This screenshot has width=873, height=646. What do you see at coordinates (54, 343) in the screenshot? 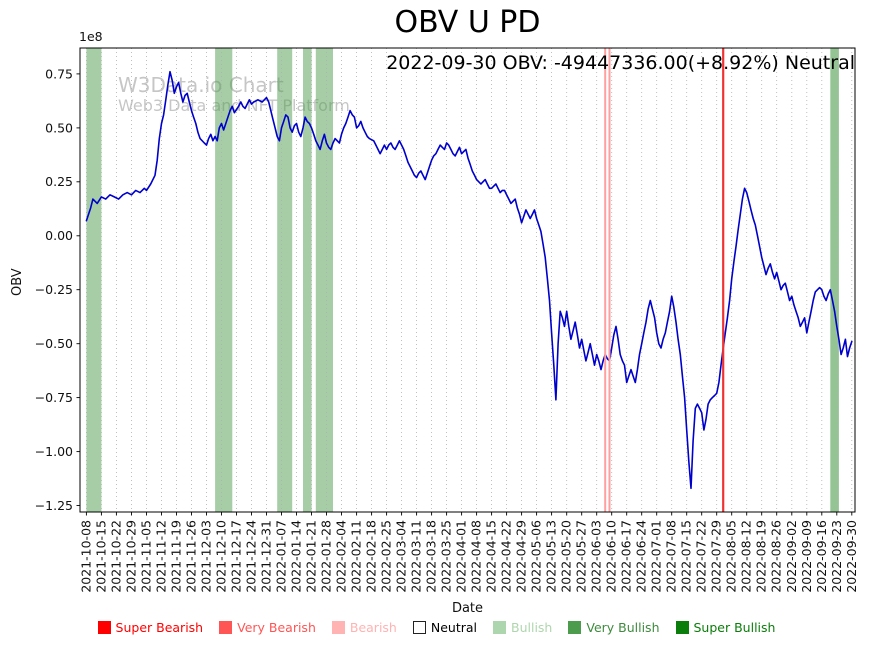
I see `y-tick-label: −0.50` at bounding box center [54, 343].